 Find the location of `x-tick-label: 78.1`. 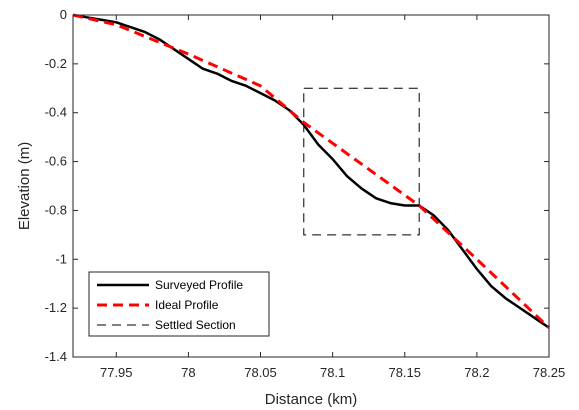

x-tick-label: 78.1 is located at coordinates (332, 372).